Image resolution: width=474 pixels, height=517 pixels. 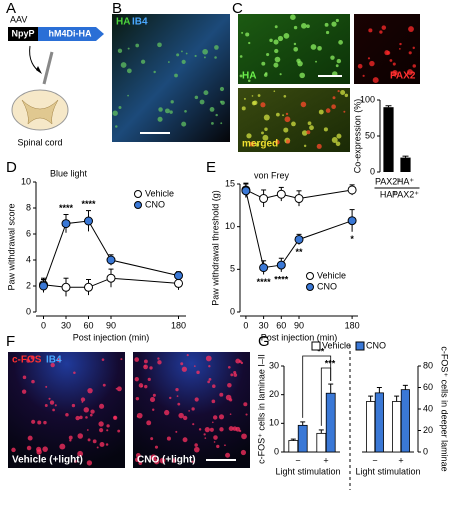 What do you see at coordinates (357, 136) in the screenshot?
I see `y-axis-label: Co-expression (%)` at bounding box center [357, 136].